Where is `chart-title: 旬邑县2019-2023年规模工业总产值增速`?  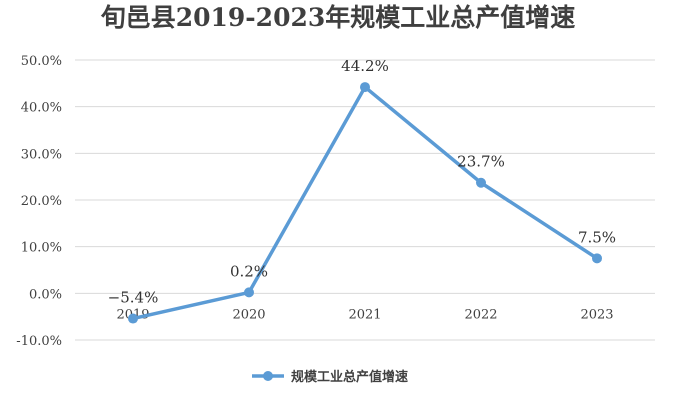
chart-title: 旬邑县2019-2023年规模工业总产值增速 is located at coordinates (338, 17).